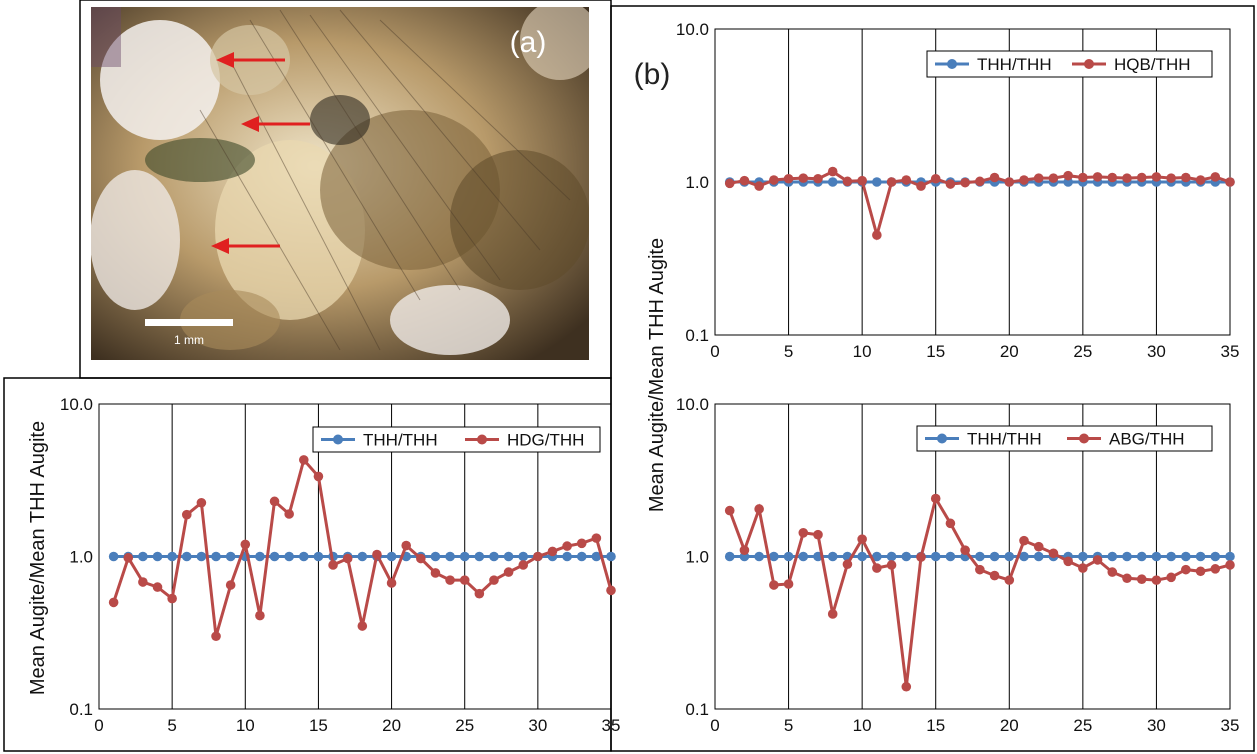 This screenshot has height=754, width=1257. Describe the element at coordinates (1082, 351) in the screenshot. I see `x-tick-label: 25` at that location.